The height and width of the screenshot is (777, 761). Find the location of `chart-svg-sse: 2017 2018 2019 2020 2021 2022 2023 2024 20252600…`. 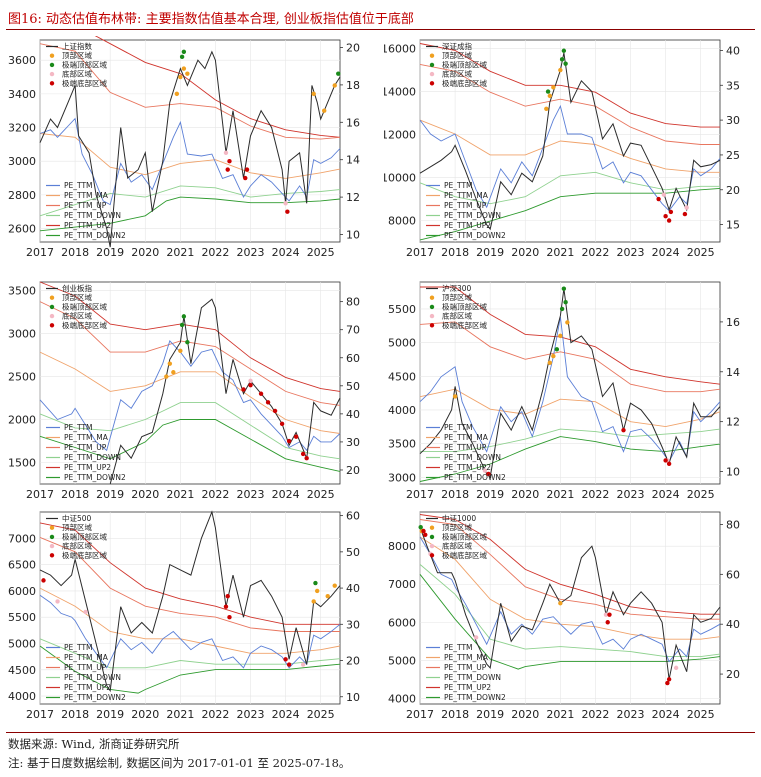

chart-svg-sse: 2017 2018 2019 2020 2021 2022 2023 2024 20252600… is located at coordinates (184, 147).